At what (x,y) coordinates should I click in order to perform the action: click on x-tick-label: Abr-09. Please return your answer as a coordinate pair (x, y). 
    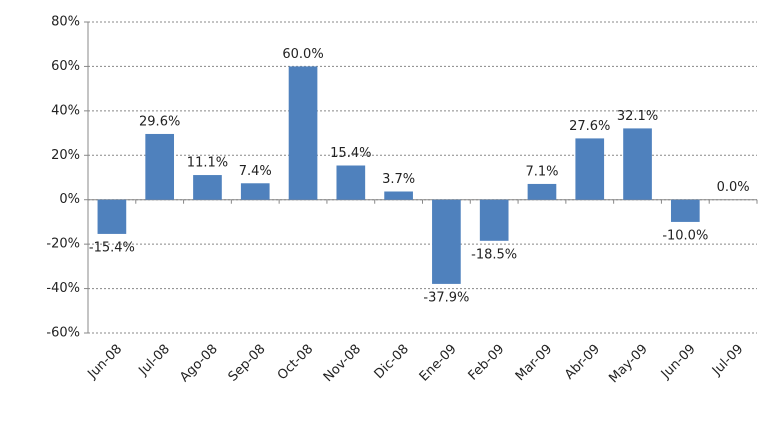
    Looking at the image, I should click on (582, 362).